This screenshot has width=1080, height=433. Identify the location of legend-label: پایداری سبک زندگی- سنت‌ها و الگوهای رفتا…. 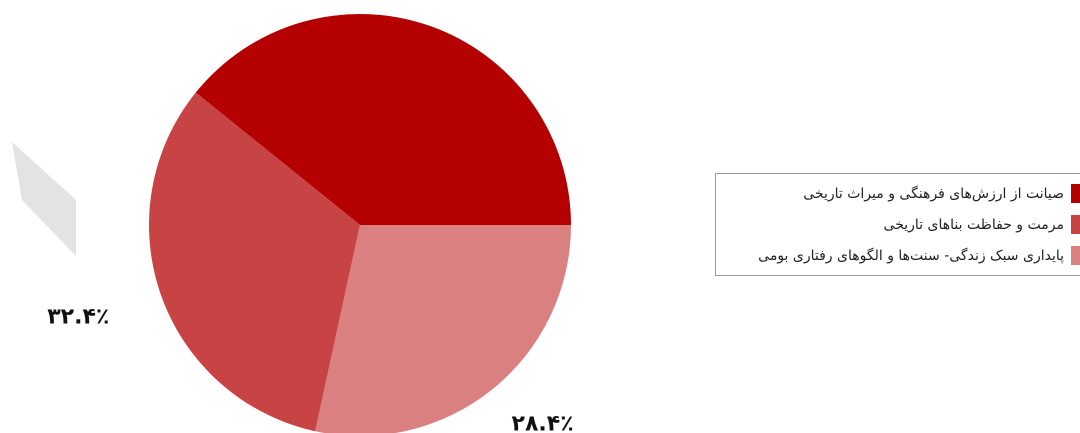
(911, 255).